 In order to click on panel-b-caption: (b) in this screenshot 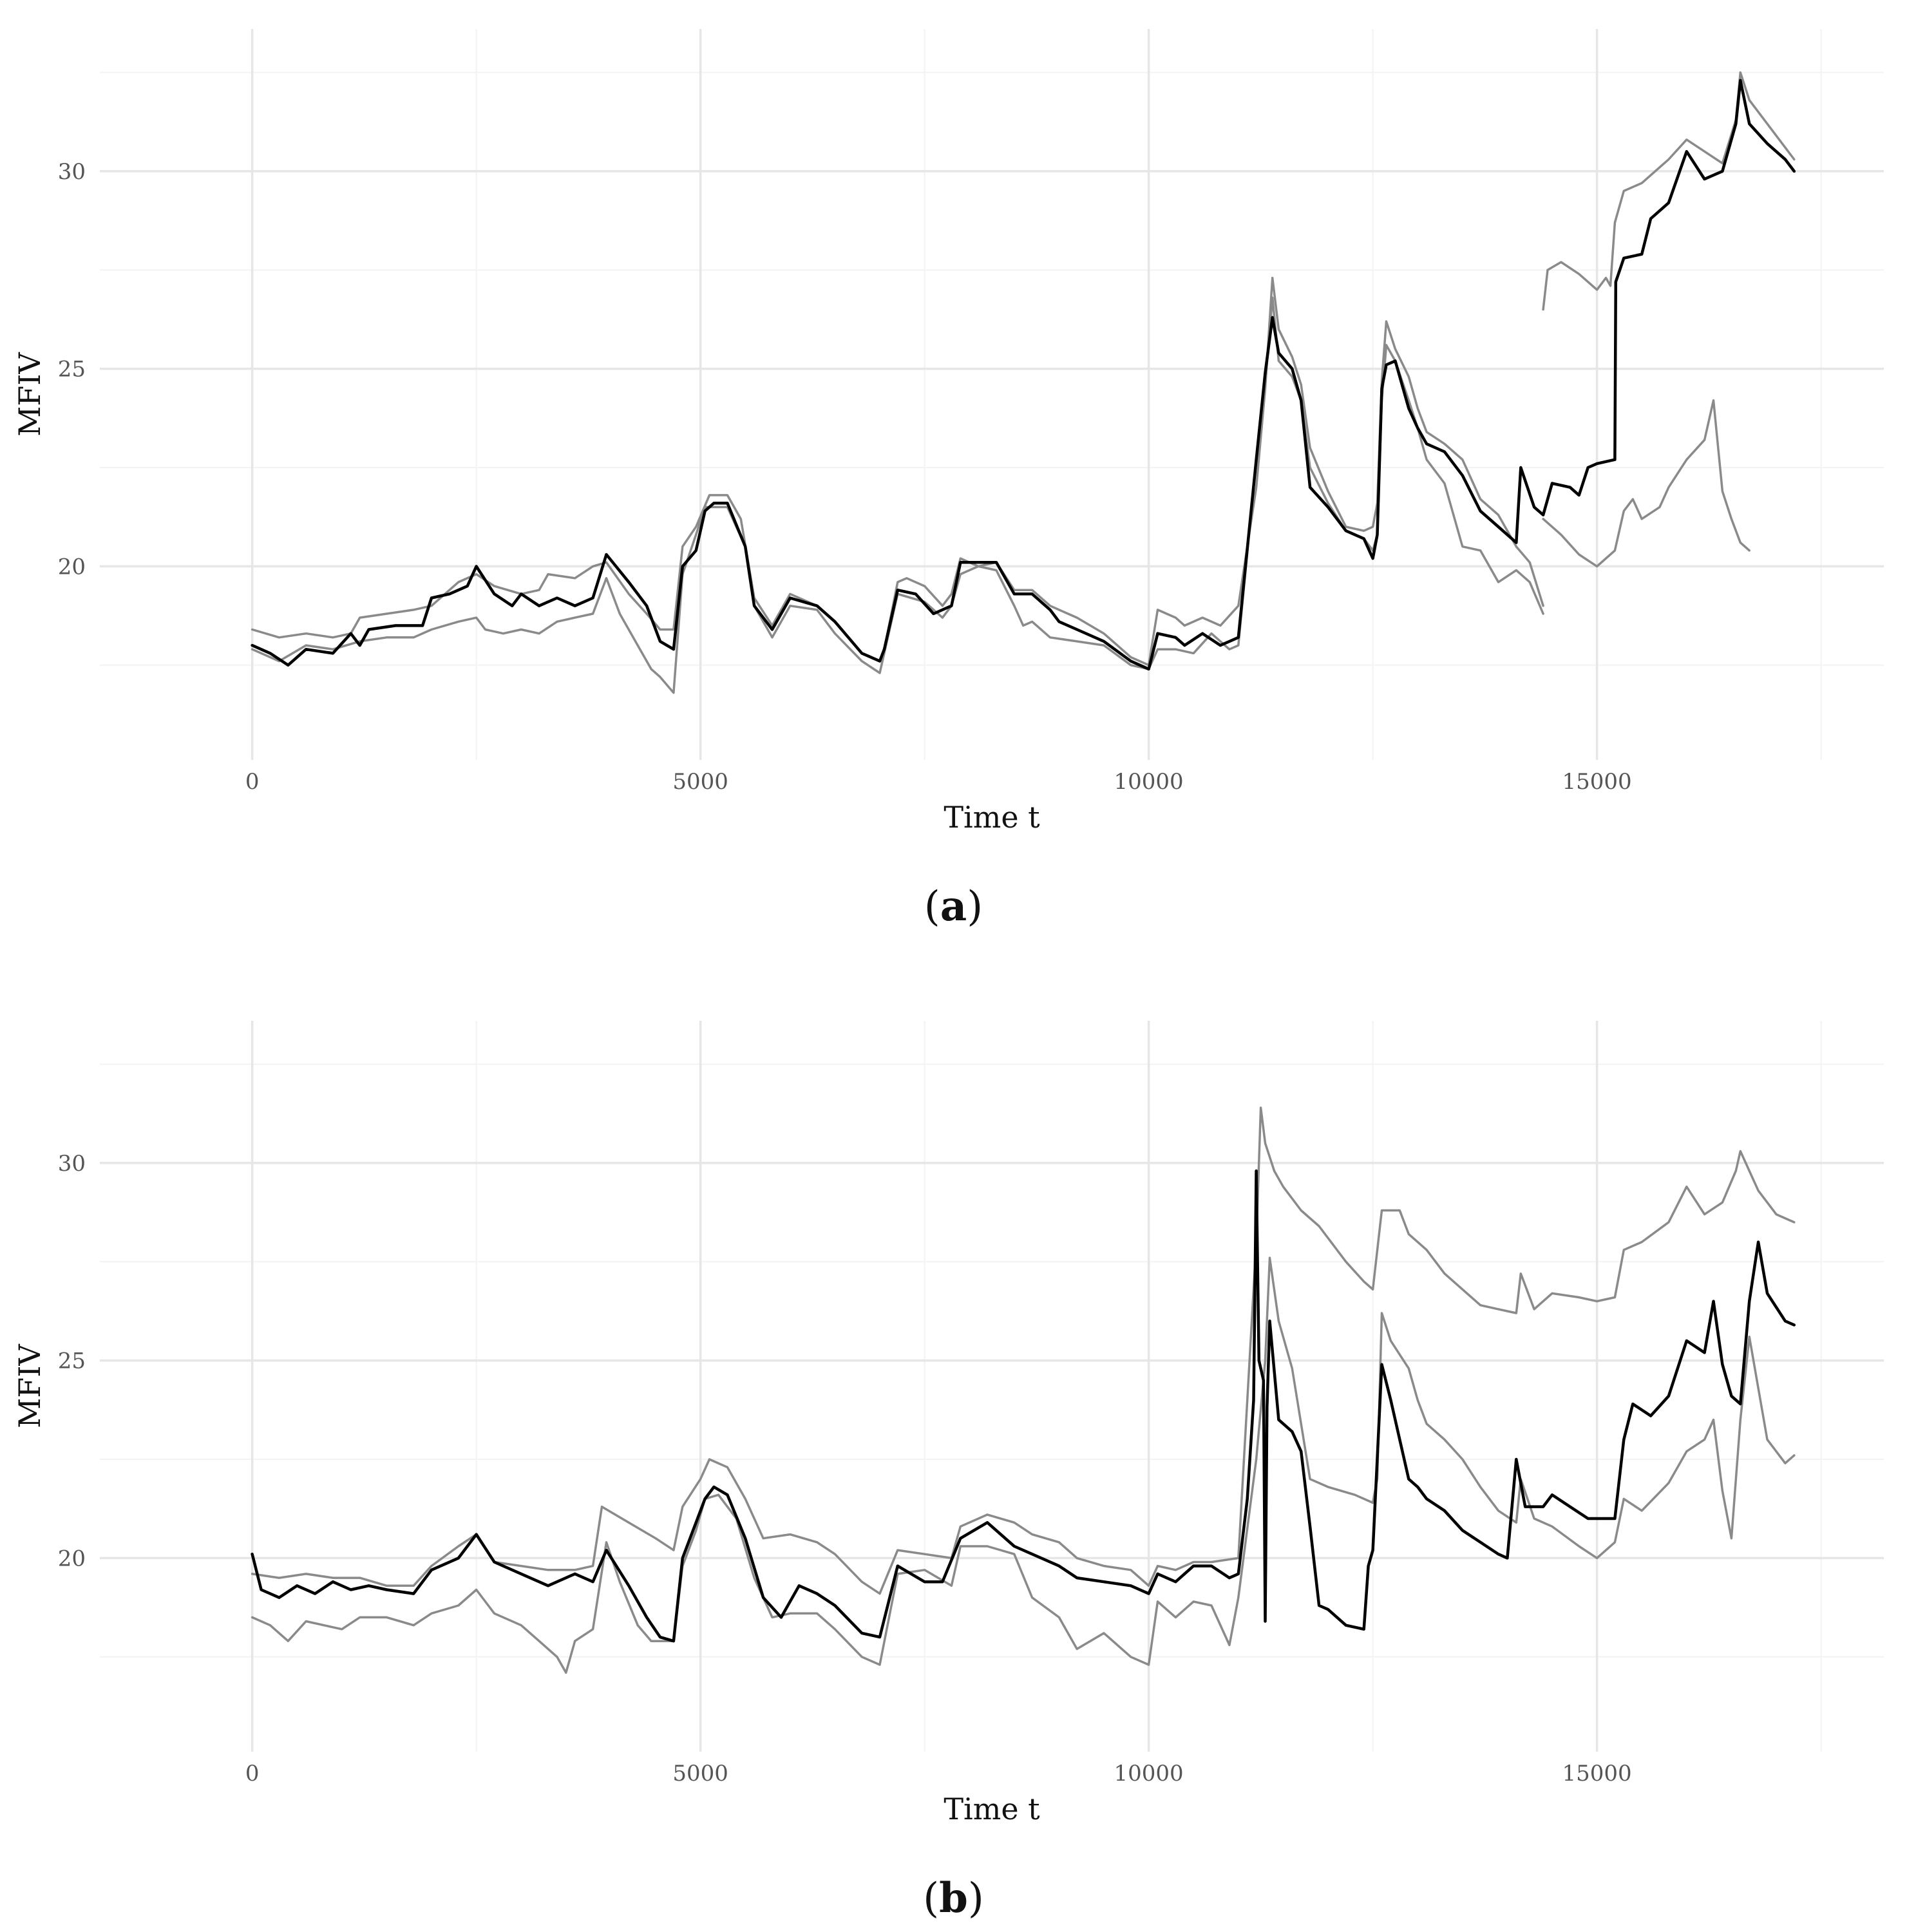, I will do `click(953, 1898)`.